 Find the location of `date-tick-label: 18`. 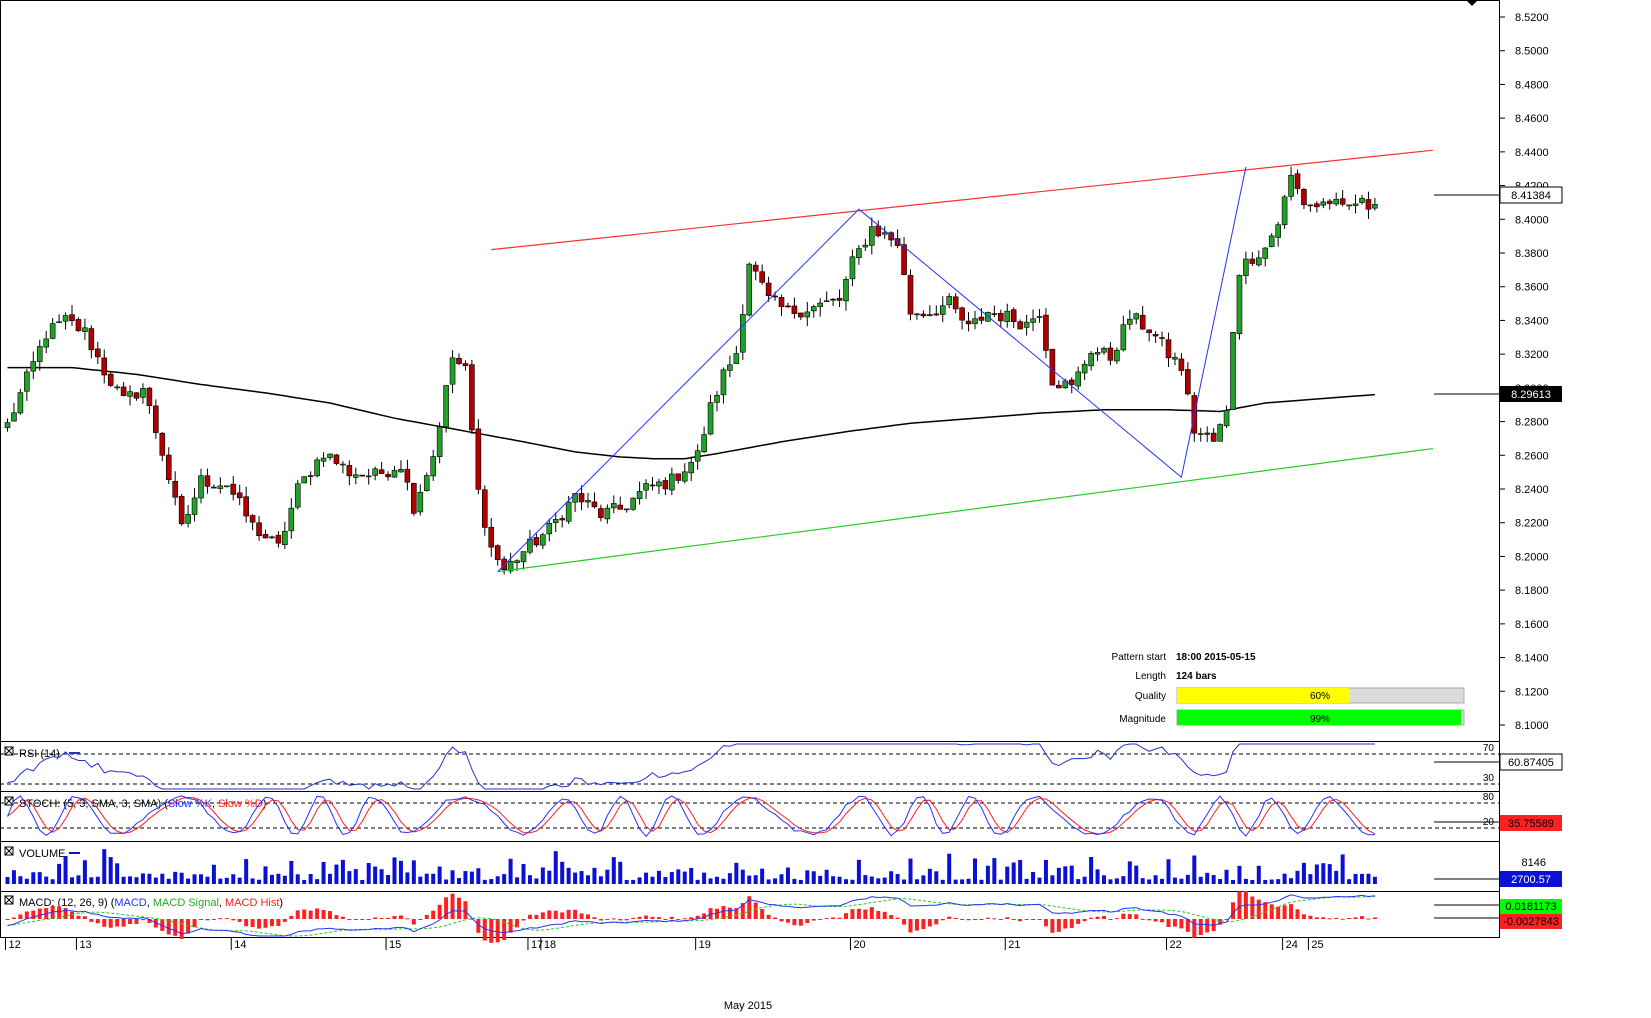

date-tick-label: 18 is located at coordinates (550, 945).